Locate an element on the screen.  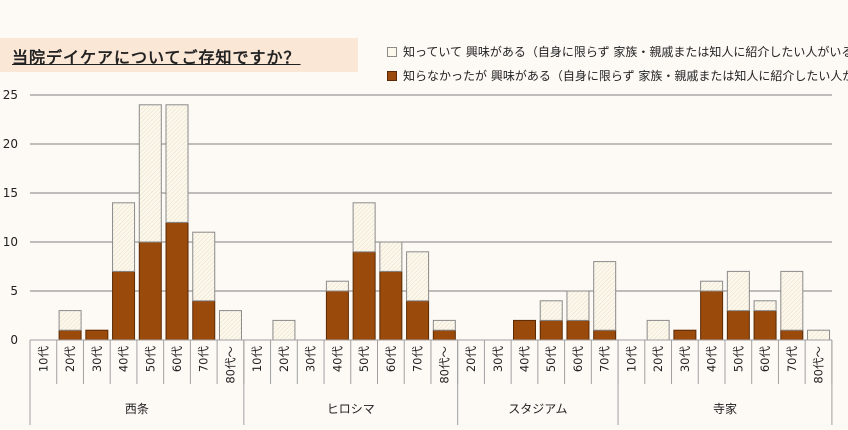
legend-item-aware: 知っていて 興味がある（自身に限らず 家族・親戚または知人に紹介したい人がいる） is located at coordinates (617, 51).